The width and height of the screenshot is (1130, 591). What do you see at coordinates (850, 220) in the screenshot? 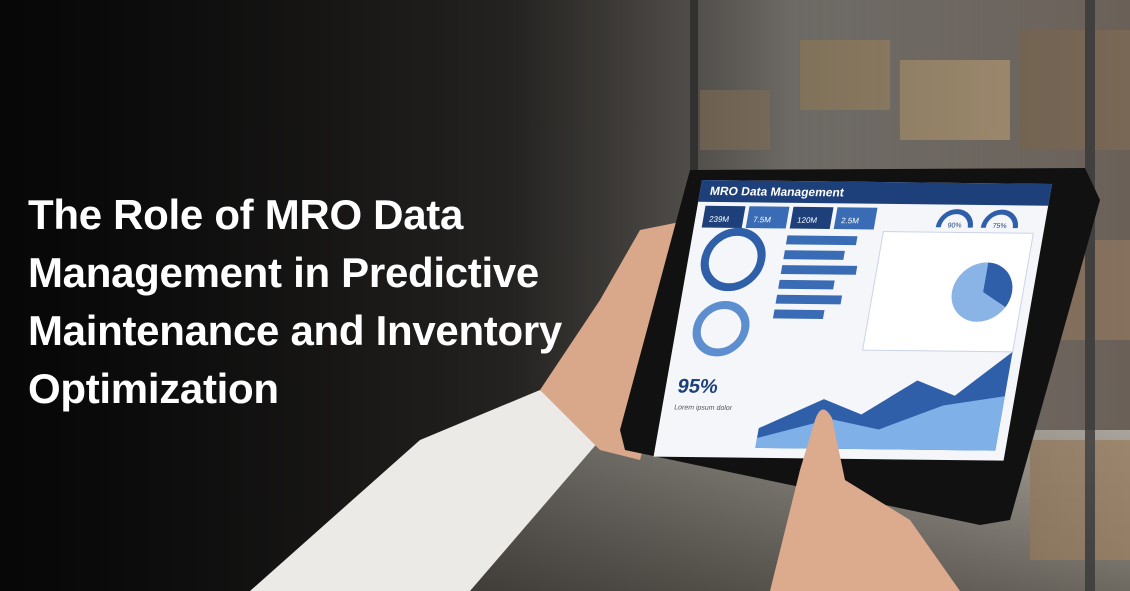
I see `stat-value: 2.5M` at bounding box center [850, 220].